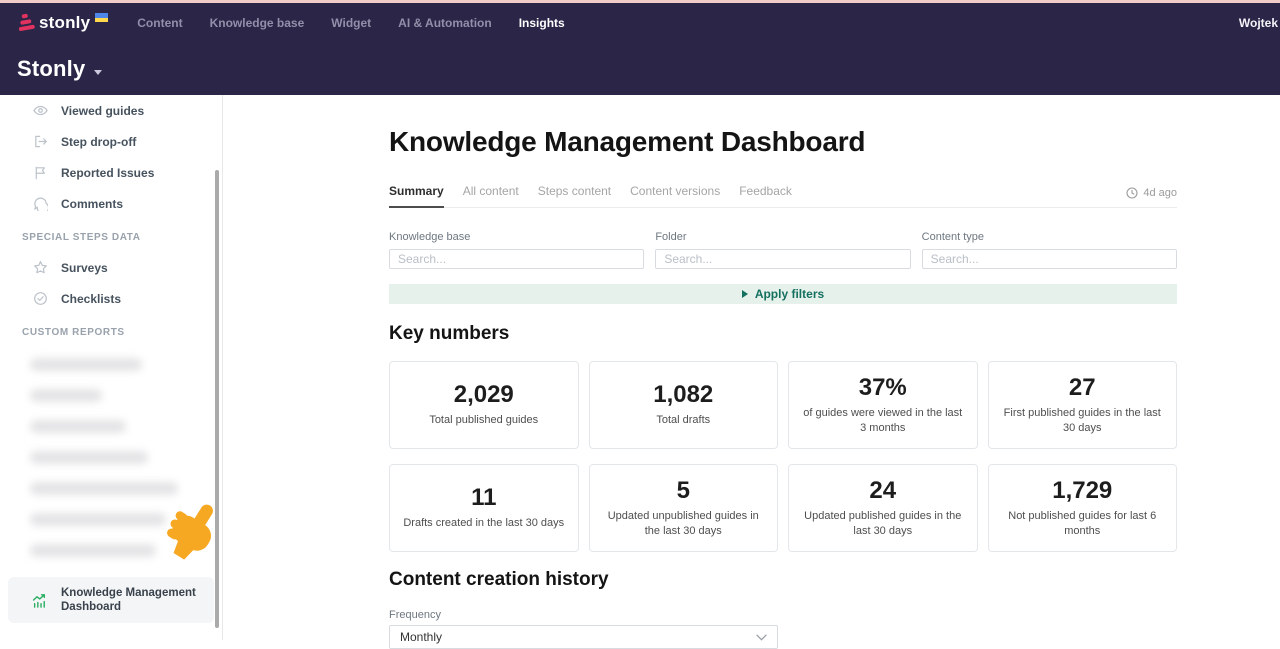 The width and height of the screenshot is (1280, 649). What do you see at coordinates (40, 141) in the screenshot?
I see `step-out-icon` at bounding box center [40, 141].